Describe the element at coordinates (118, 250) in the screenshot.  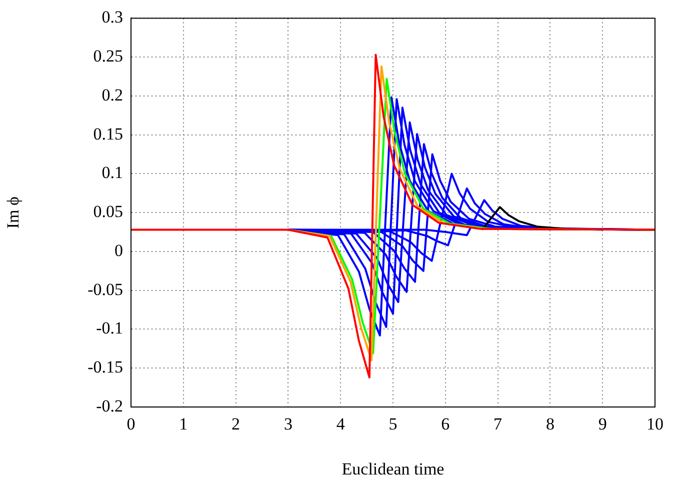
I see `y-tick-label: 0` at that location.